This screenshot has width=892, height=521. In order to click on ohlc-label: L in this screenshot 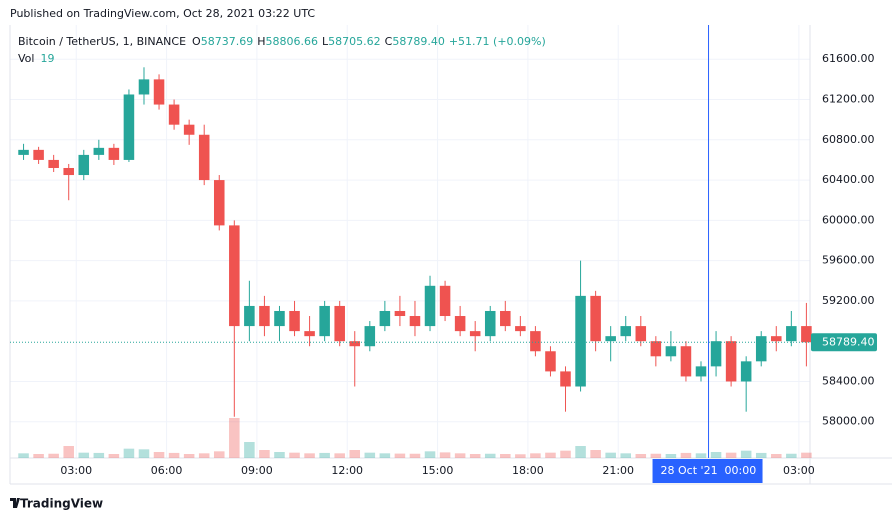, I will do `click(325, 41)`.